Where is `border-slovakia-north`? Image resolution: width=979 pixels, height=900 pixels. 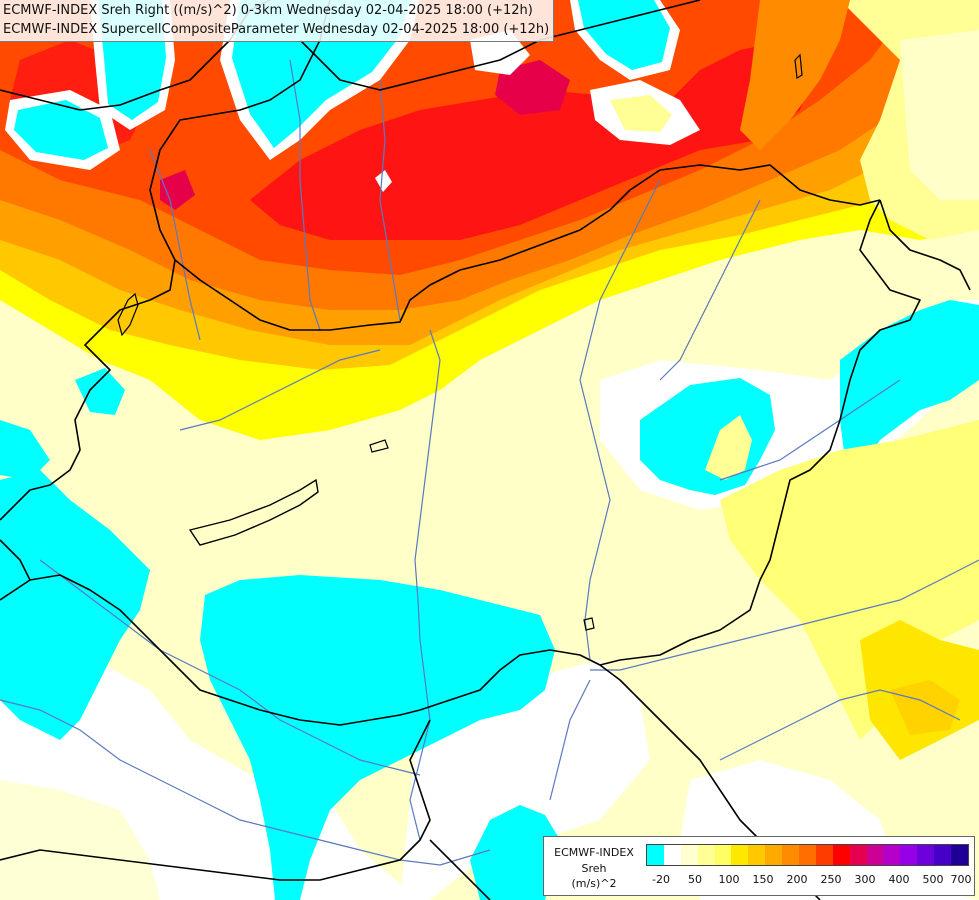
border-slovakia-north is located at coordinates (500, 45).